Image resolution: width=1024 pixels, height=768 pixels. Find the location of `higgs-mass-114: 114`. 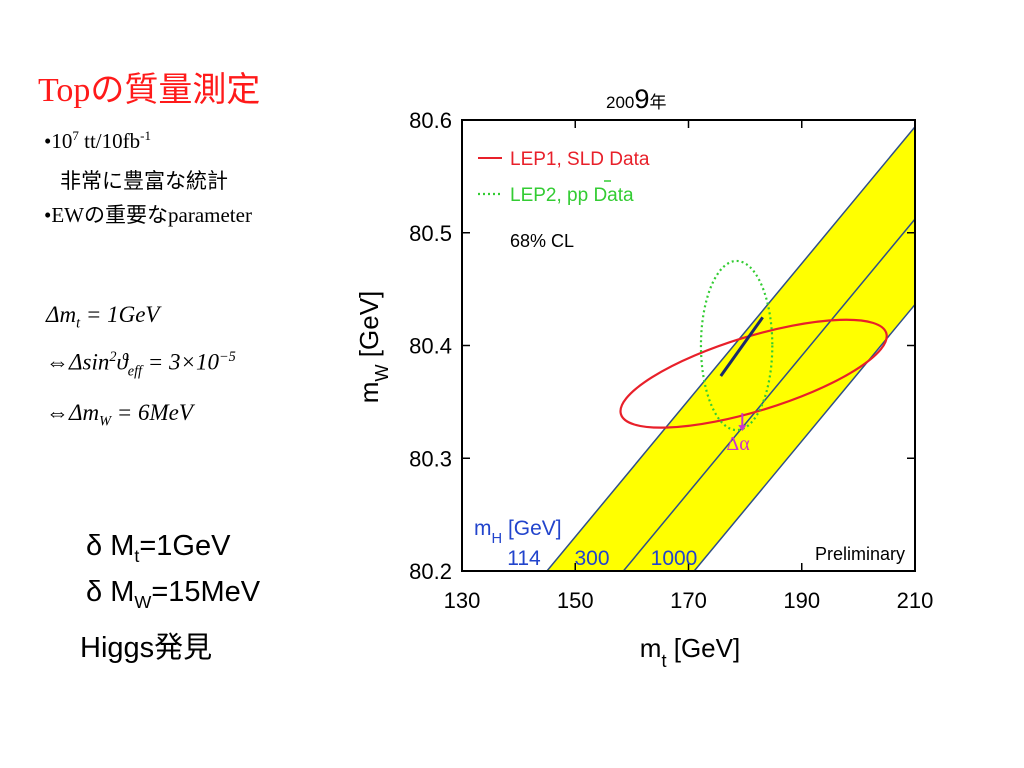

higgs-mass-114: 114 is located at coordinates (524, 558).